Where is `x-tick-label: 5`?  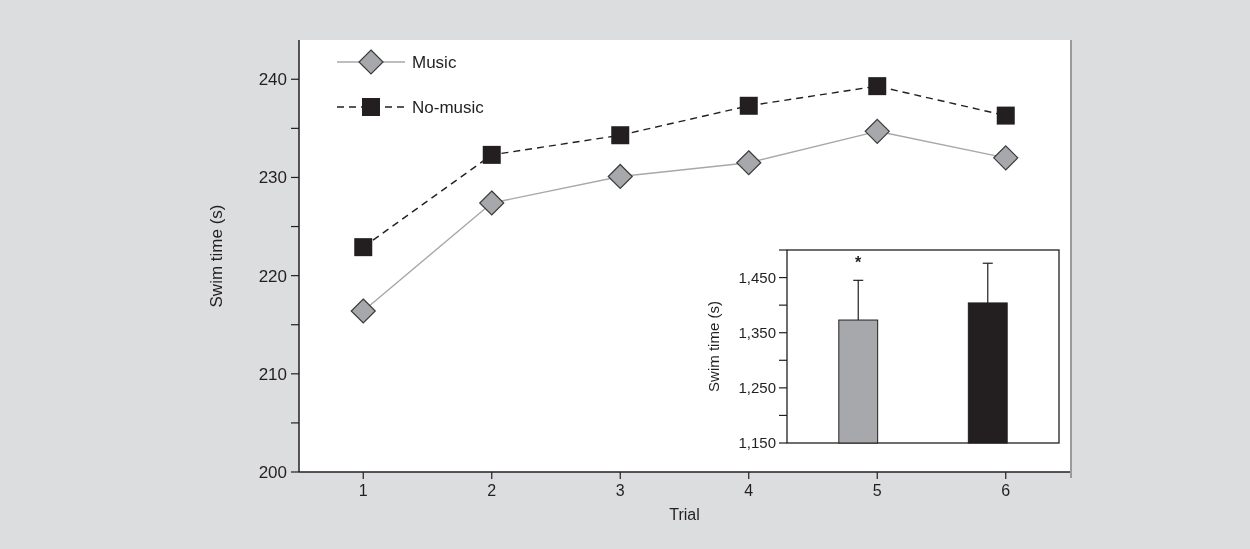 x-tick-label: 5 is located at coordinates (877, 490).